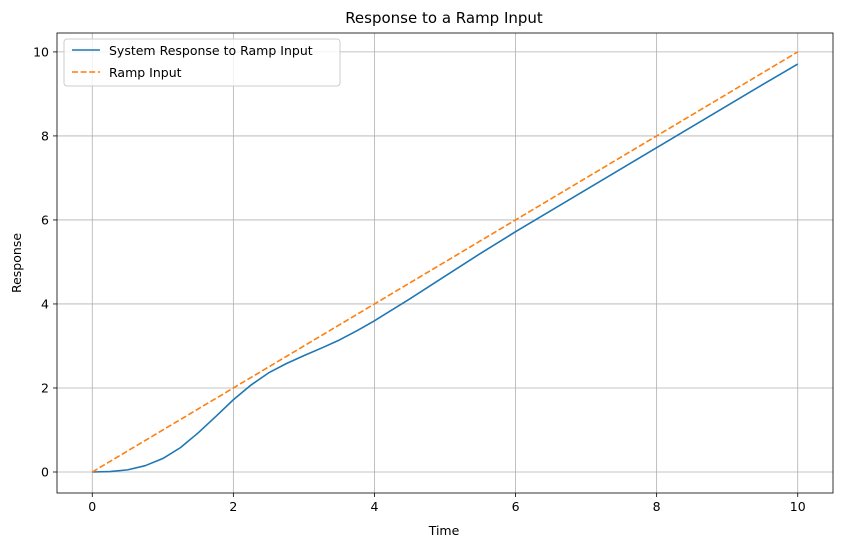  I want to click on y-tick-label: 8, so click(45, 135).